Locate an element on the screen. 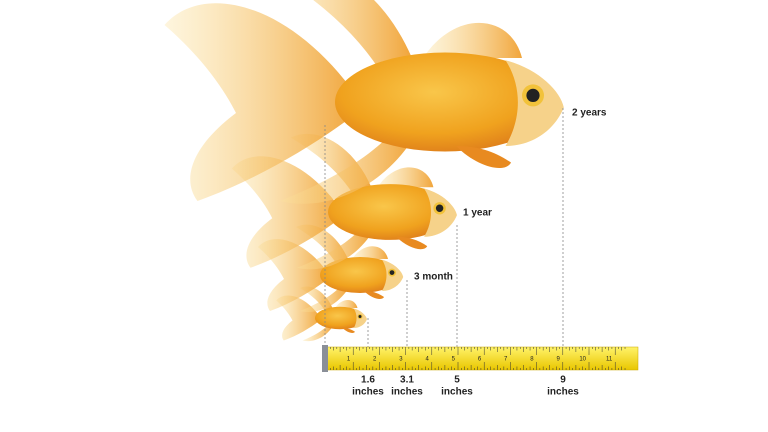  tape-number: 8 is located at coordinates (532, 360).